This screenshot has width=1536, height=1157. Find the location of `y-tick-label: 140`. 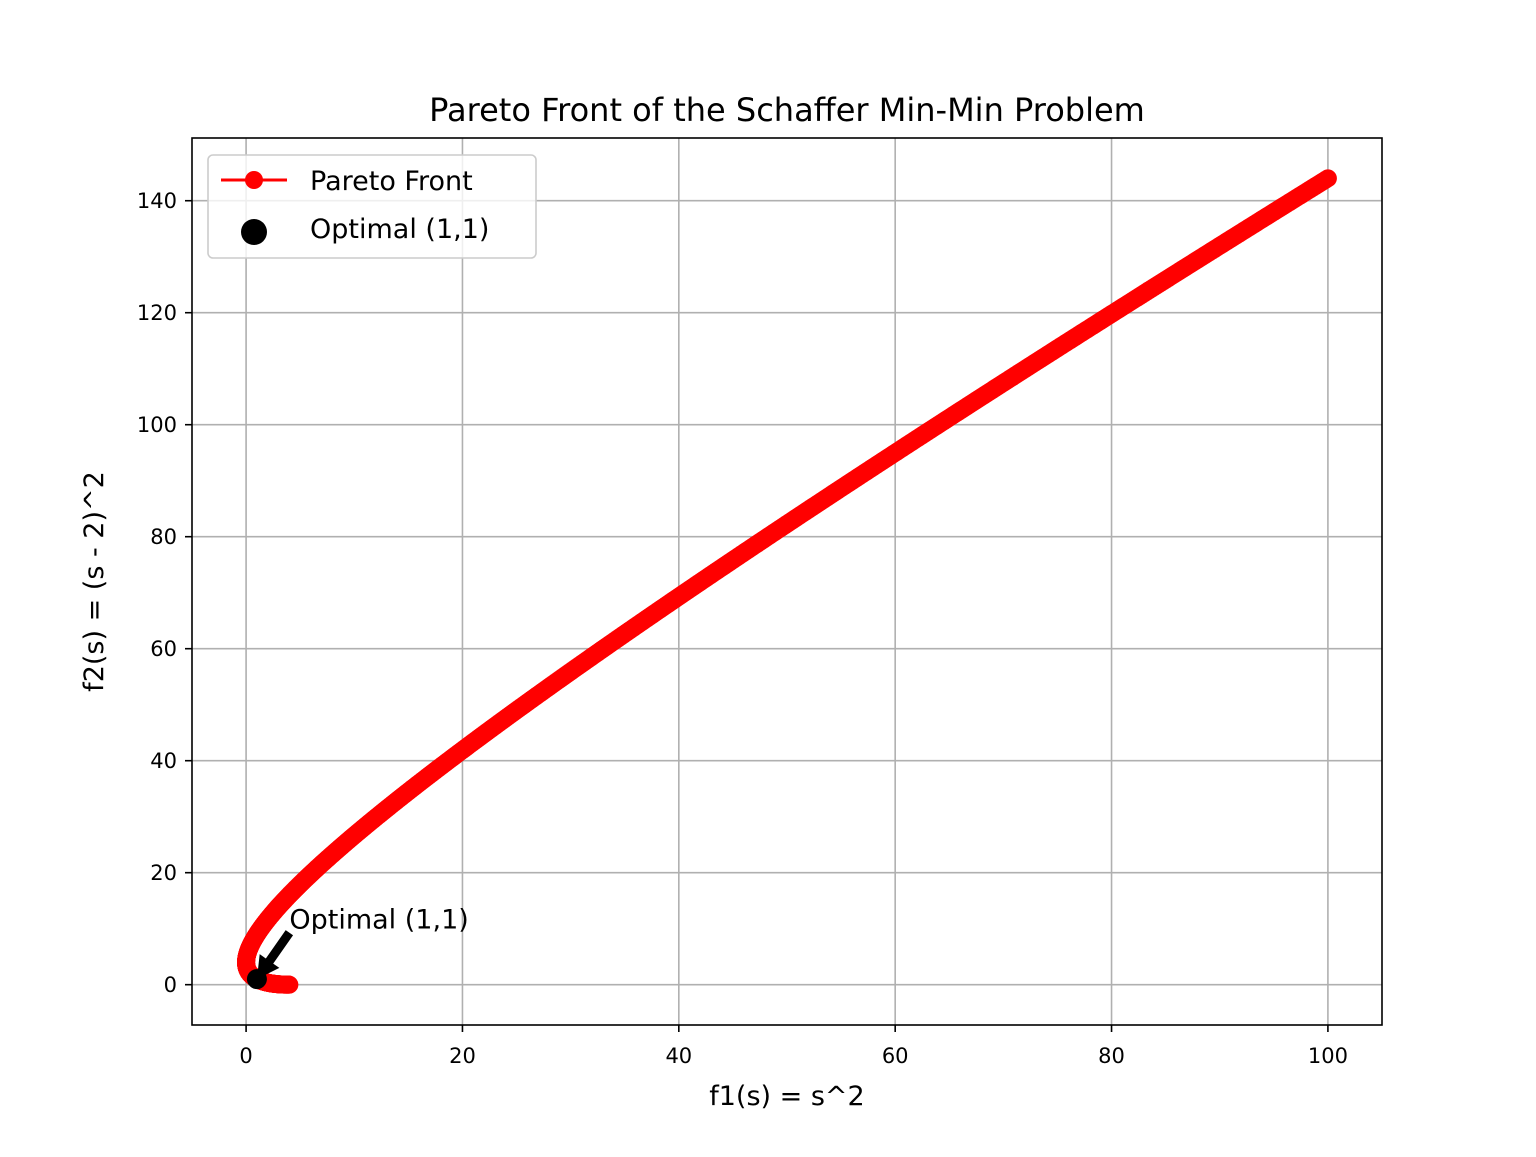

y-tick-label: 140 is located at coordinates (157, 201).